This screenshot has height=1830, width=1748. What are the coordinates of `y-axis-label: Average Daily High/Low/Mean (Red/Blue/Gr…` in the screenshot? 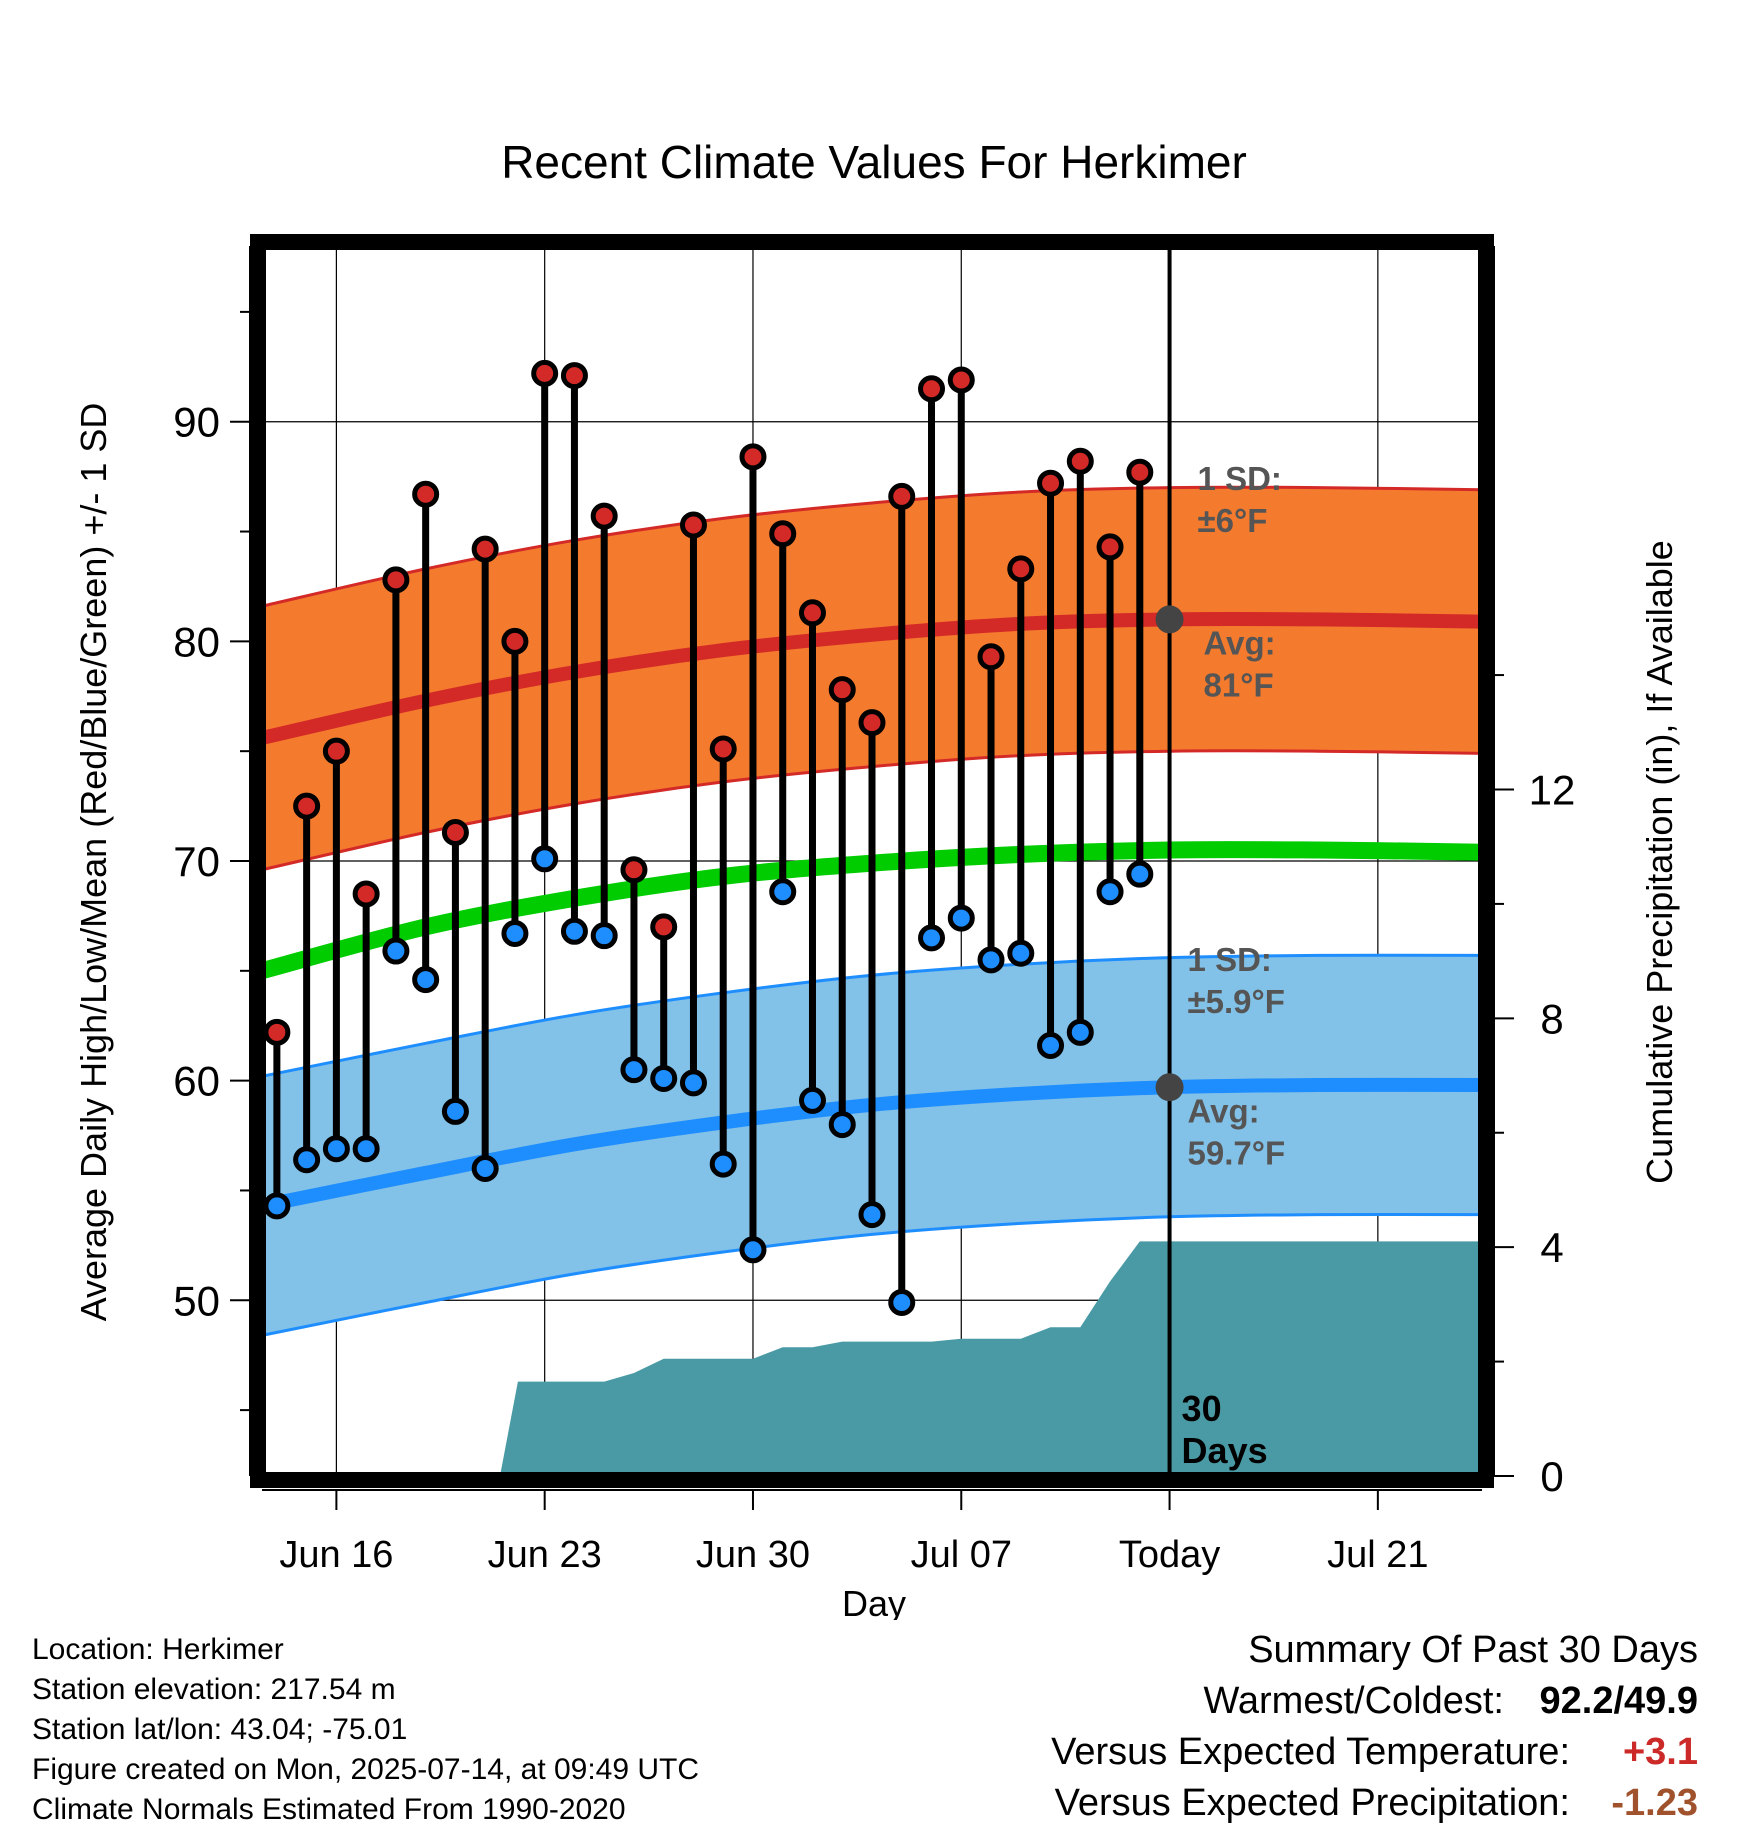 It's located at (93, 862).